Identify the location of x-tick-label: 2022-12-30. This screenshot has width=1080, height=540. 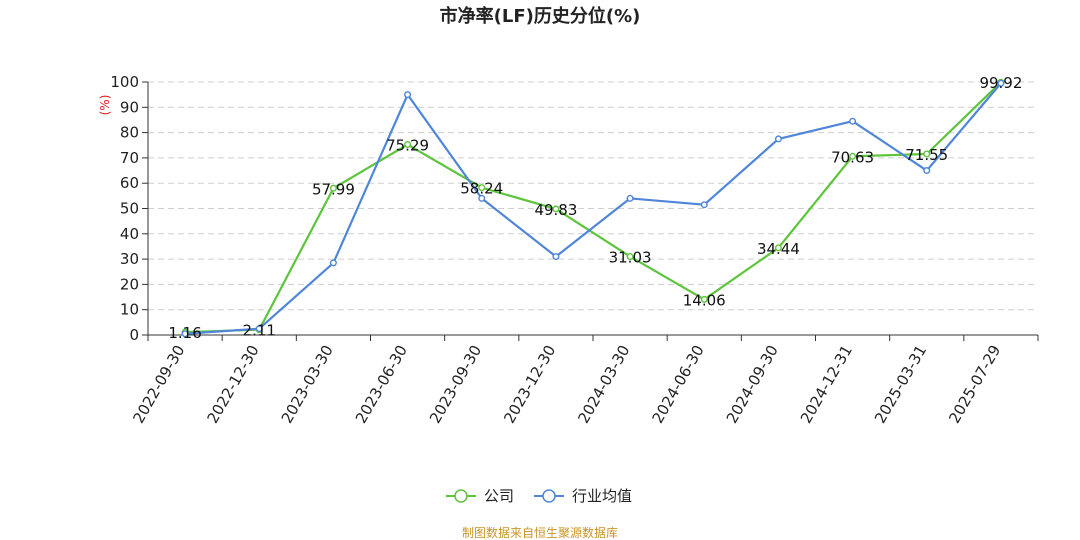
(233, 384).